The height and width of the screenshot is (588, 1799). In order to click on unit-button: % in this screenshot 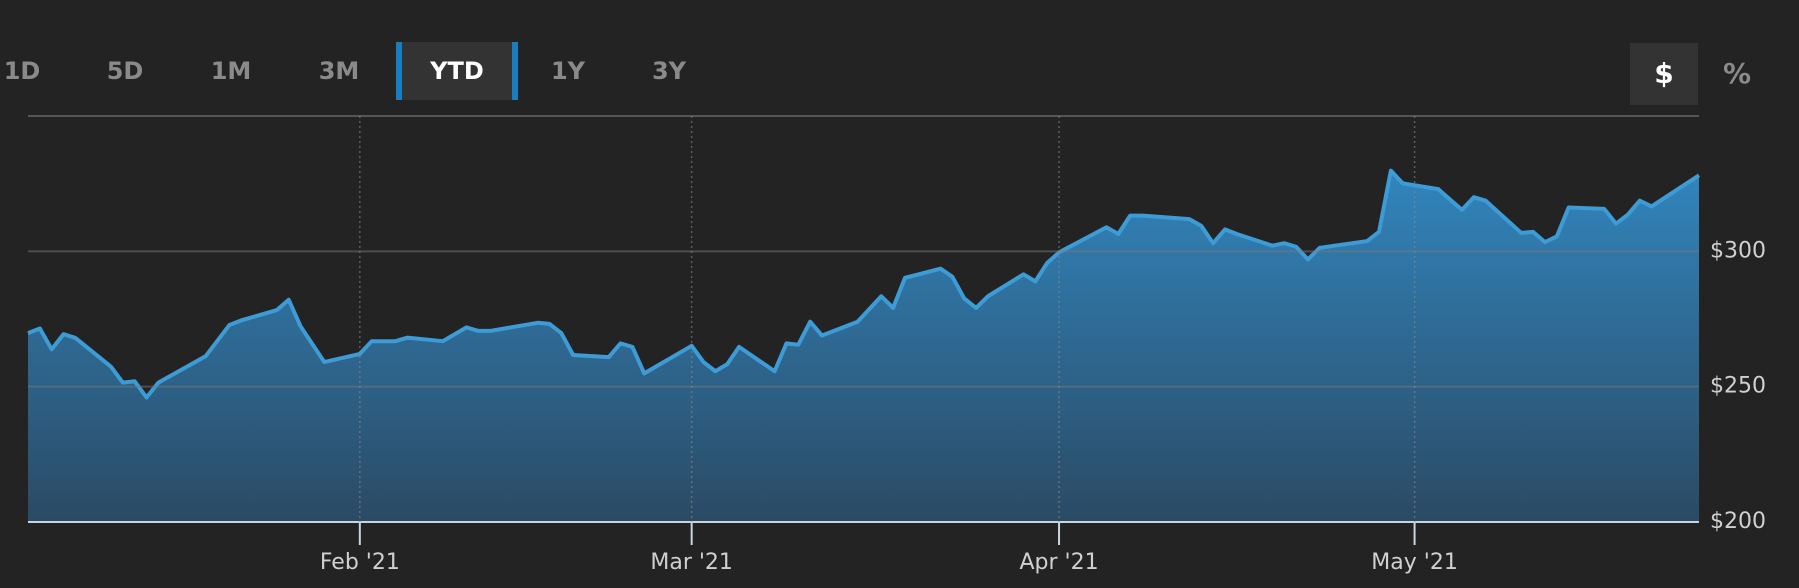, I will do `click(1737, 73)`.